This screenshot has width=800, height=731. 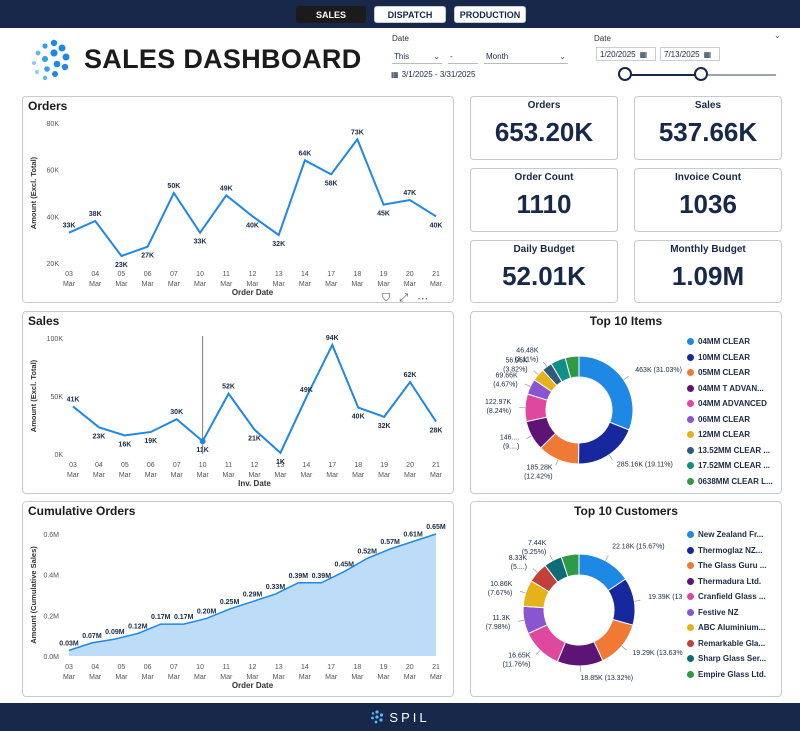 I want to click on data-label: 0.45M, so click(x=345, y=565).